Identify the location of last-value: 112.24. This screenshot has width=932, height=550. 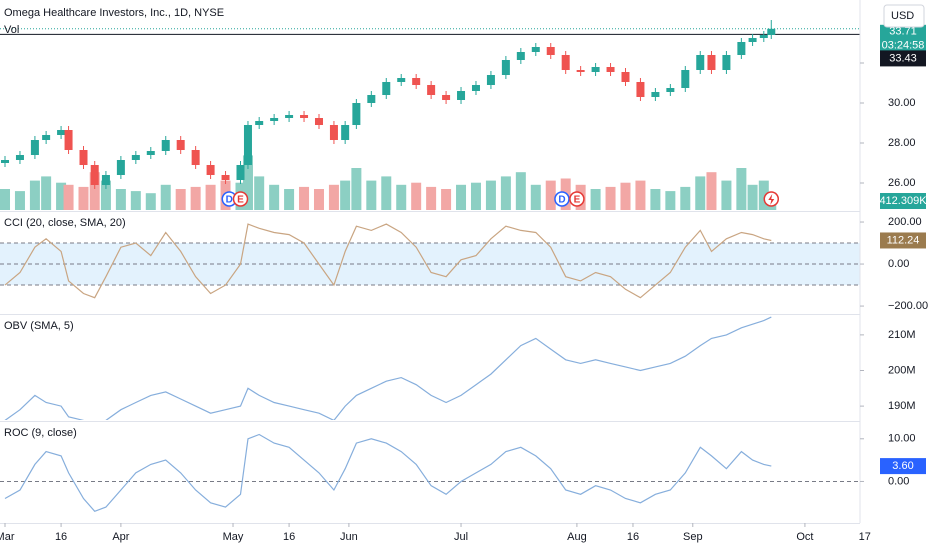
(903, 240).